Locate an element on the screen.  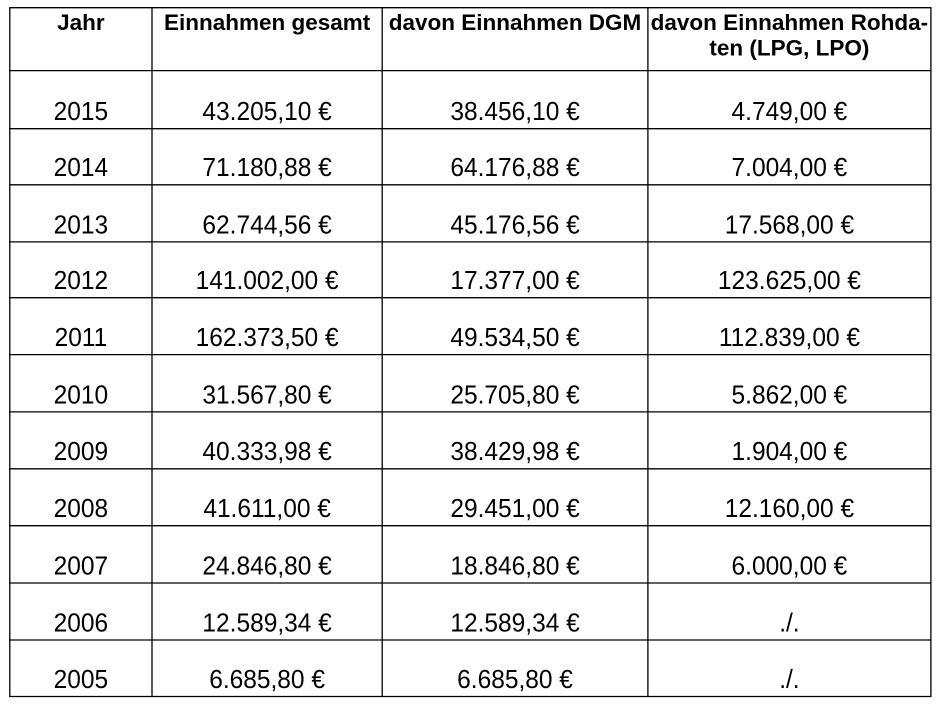
svg-text: 4.749,00 € is located at coordinates (790, 111).